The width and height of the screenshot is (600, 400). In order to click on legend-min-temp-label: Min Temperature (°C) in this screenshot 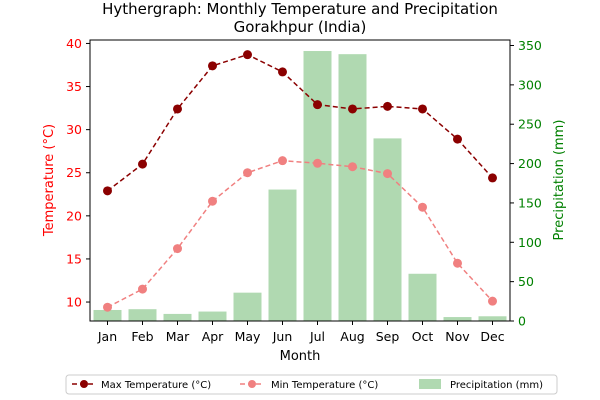, I will do `click(324, 385)`.